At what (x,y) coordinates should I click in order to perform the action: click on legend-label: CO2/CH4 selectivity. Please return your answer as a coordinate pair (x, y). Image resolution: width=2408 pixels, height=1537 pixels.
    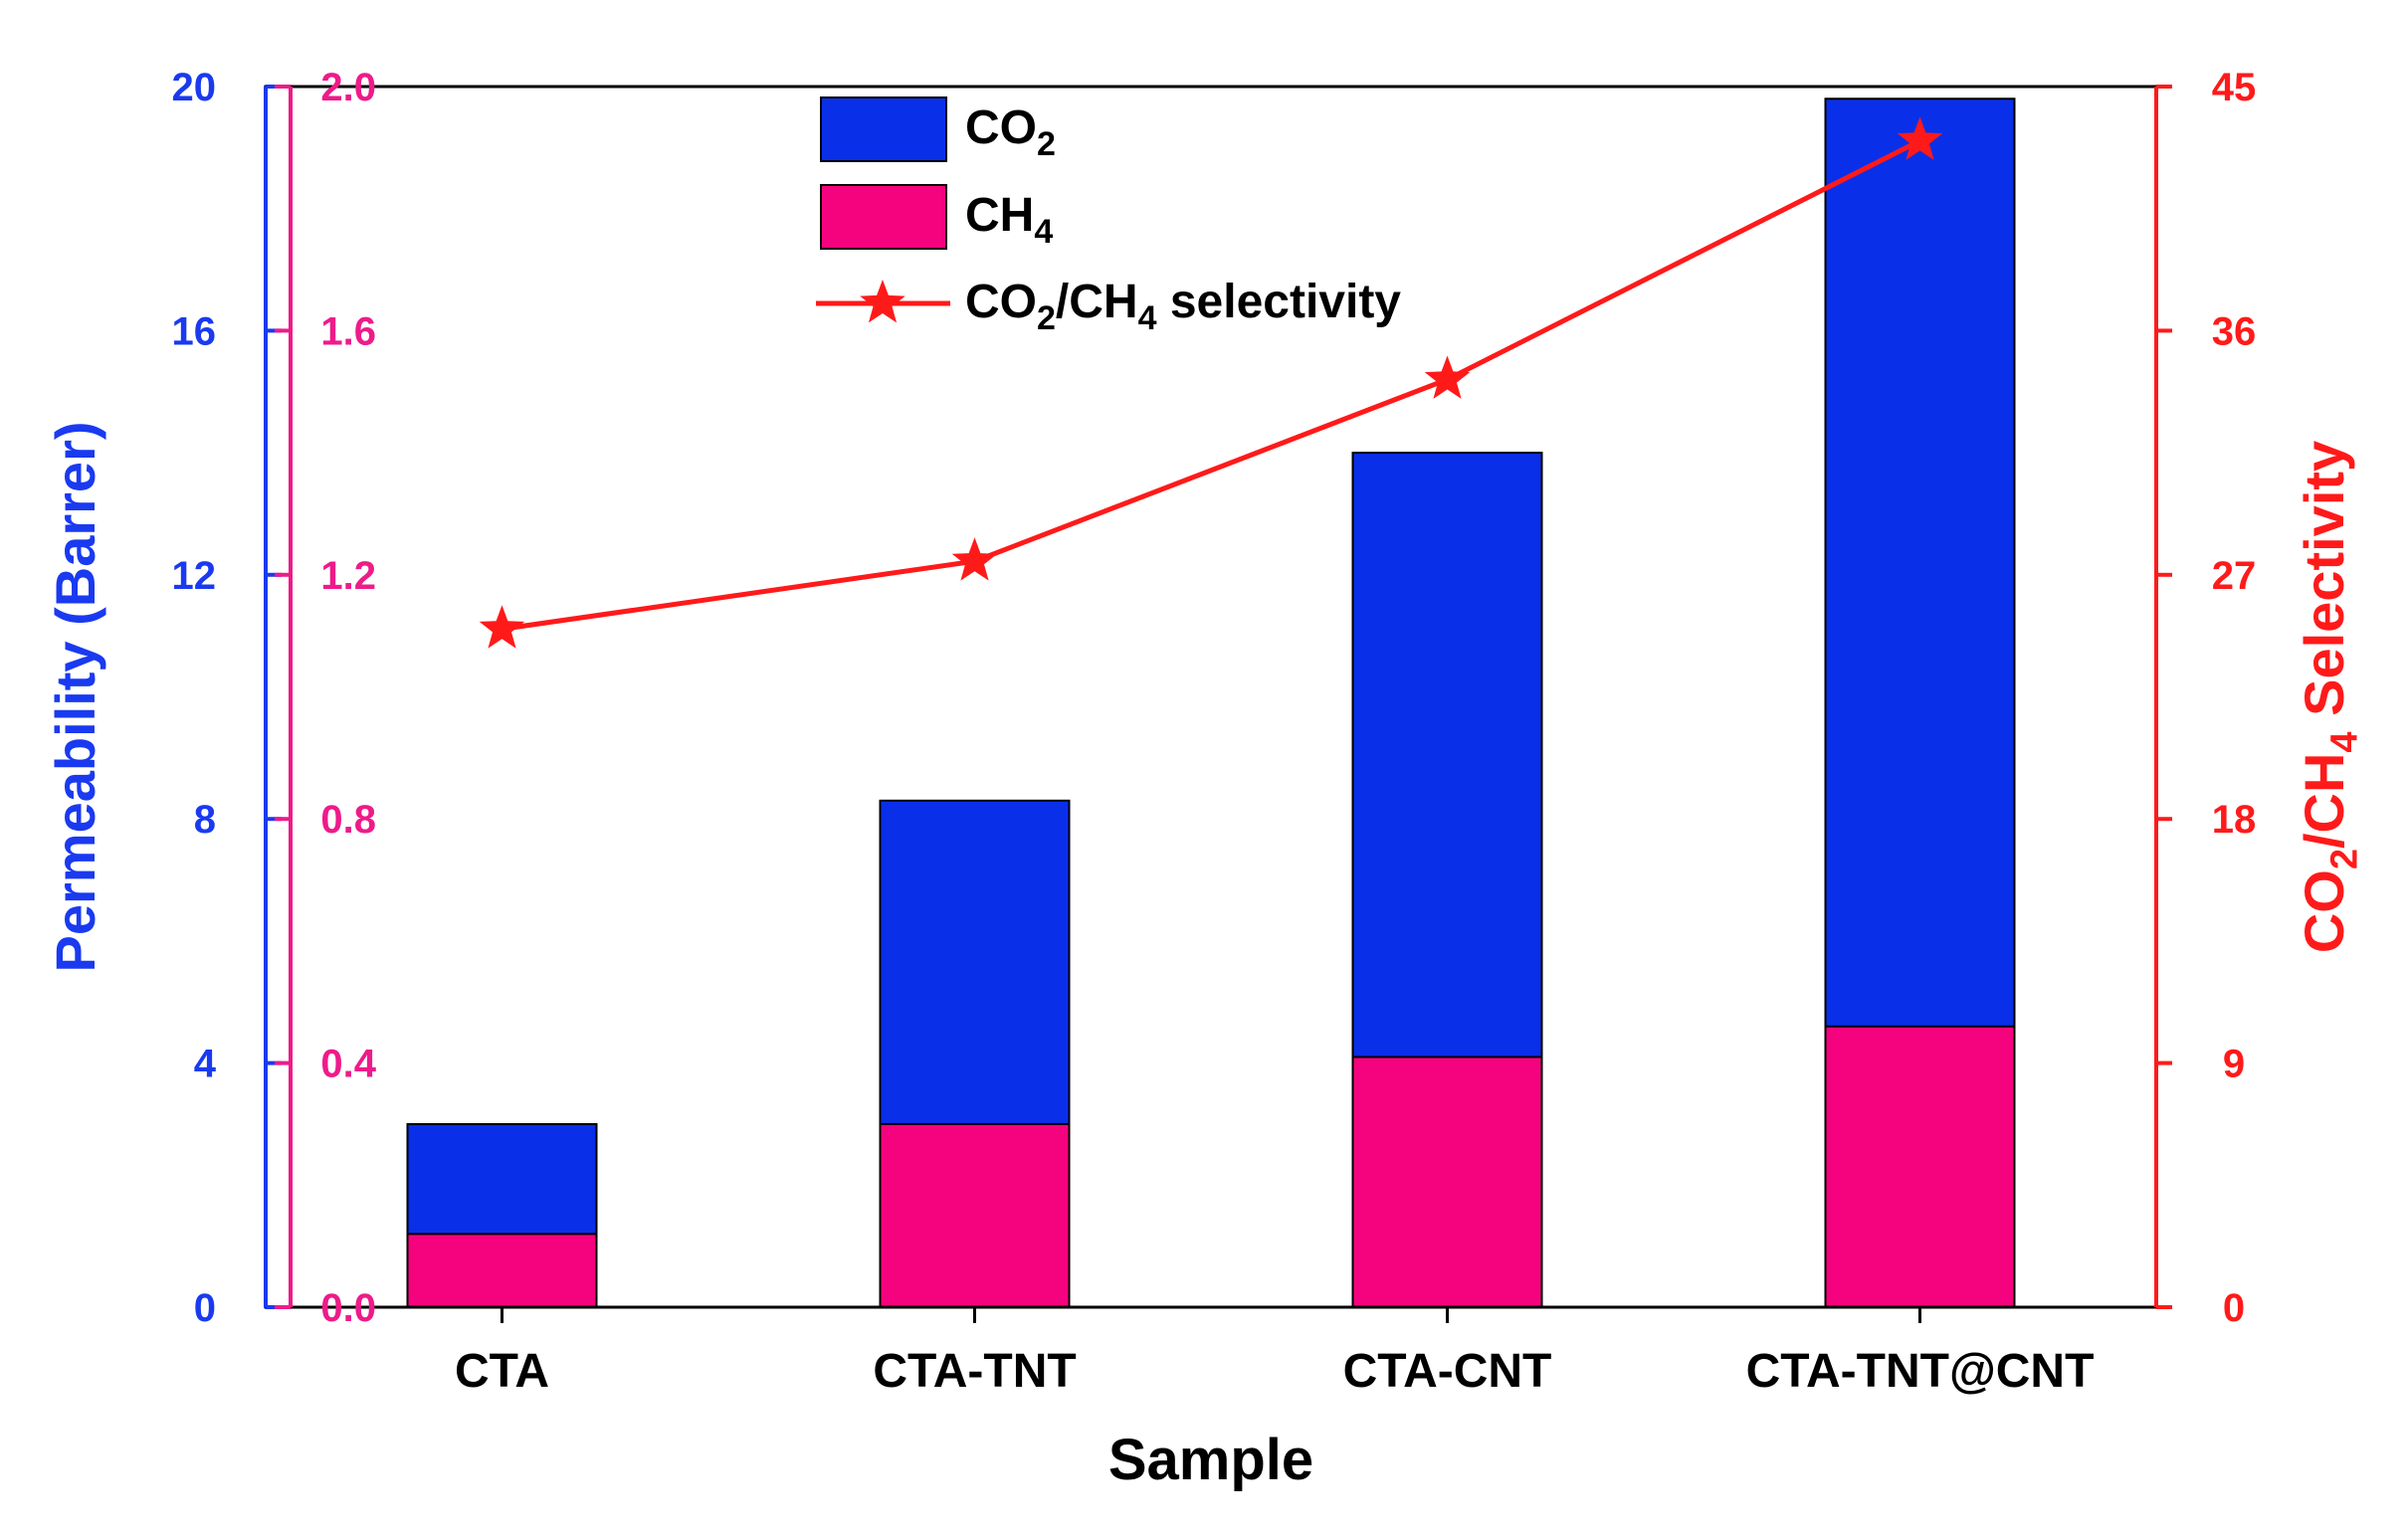
    Looking at the image, I should click on (1183, 306).